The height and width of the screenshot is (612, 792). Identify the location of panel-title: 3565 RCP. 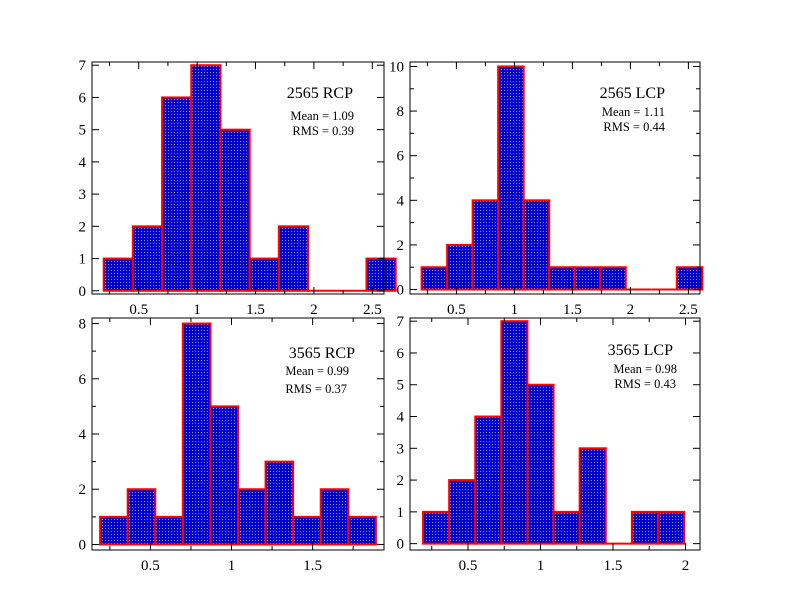
(322, 353).